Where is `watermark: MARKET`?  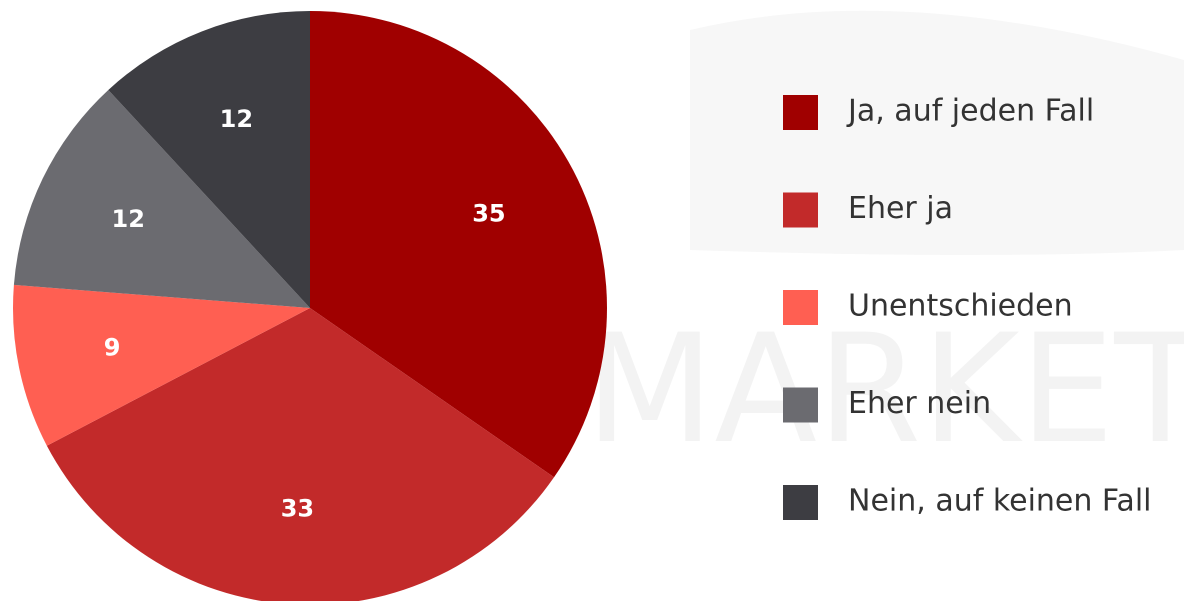 watermark: MARKET is located at coordinates (884, 390).